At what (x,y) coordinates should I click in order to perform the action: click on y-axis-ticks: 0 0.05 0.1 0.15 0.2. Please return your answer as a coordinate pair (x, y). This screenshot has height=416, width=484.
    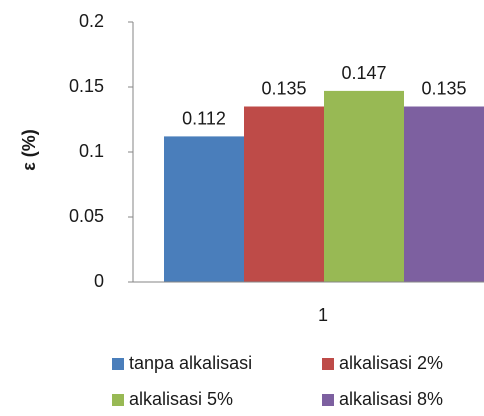
    Looking at the image, I should click on (101, 151).